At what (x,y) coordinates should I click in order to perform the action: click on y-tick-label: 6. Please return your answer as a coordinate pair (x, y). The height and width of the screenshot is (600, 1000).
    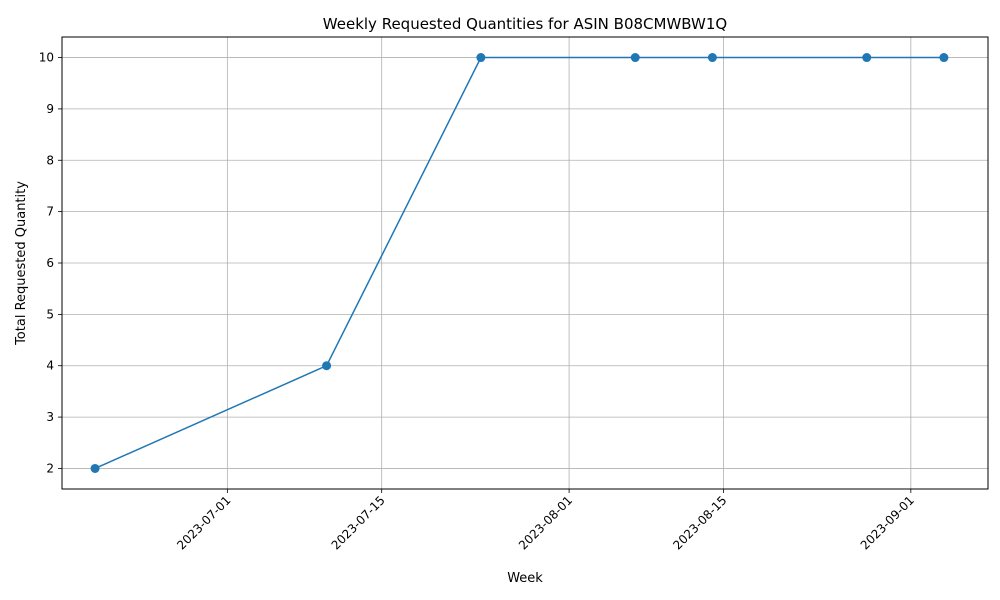
    Looking at the image, I should click on (50, 263).